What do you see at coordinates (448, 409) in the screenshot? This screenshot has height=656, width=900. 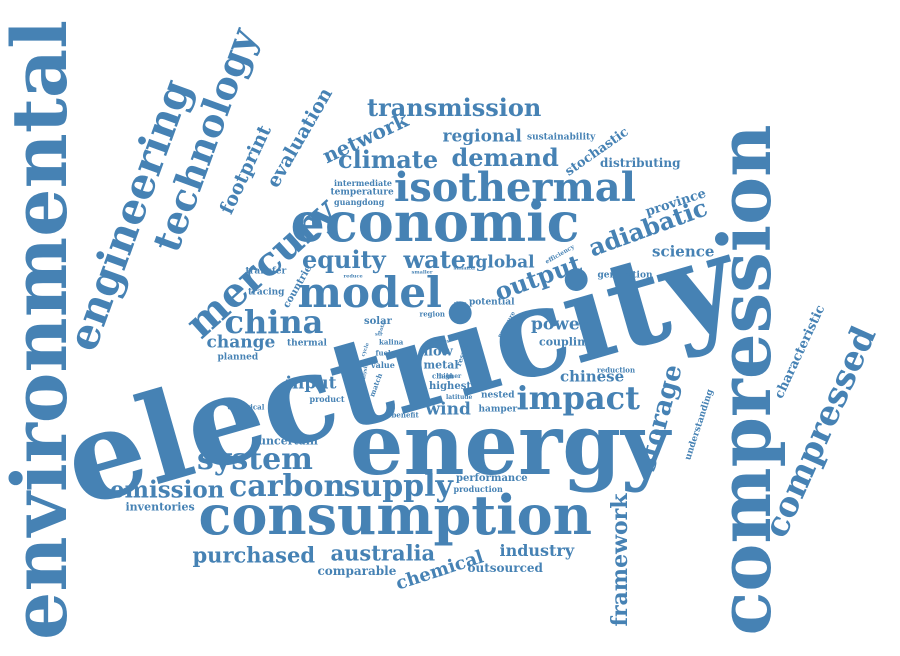 I see `word-wind: wind` at bounding box center [448, 409].